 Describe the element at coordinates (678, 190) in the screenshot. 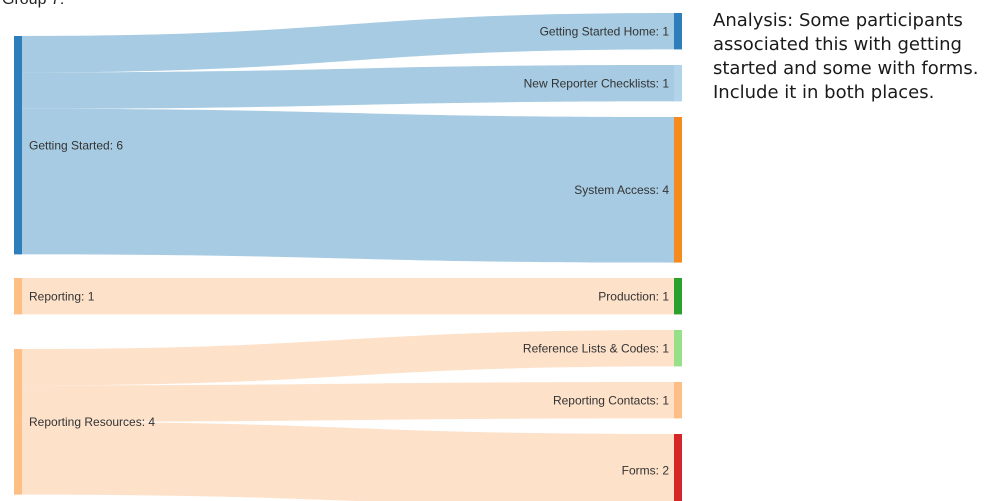

I see `sankey-node-system-access` at that location.